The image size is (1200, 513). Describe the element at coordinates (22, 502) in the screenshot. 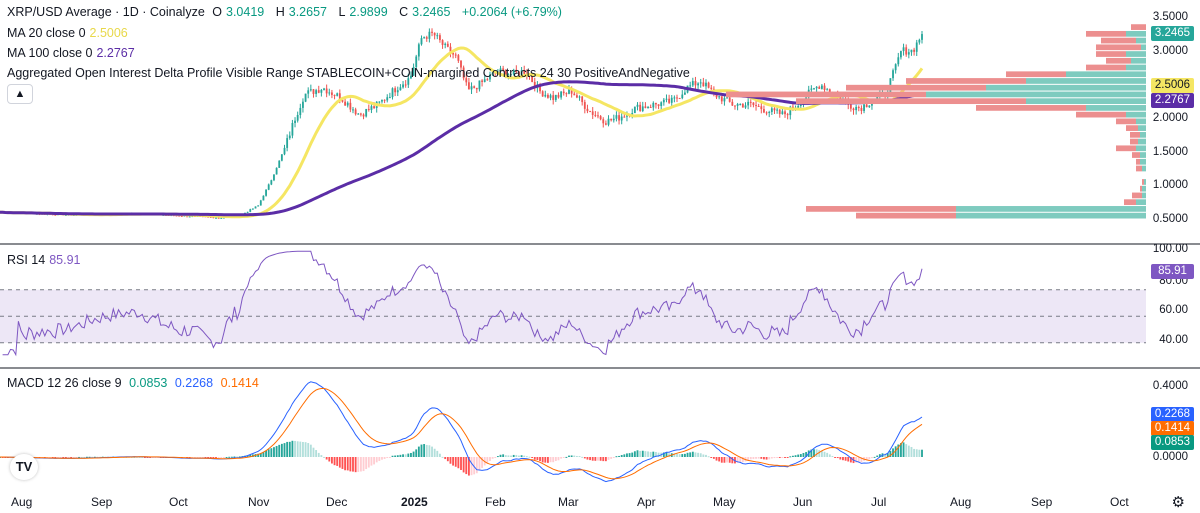

I see `time-label: Aug` at that location.